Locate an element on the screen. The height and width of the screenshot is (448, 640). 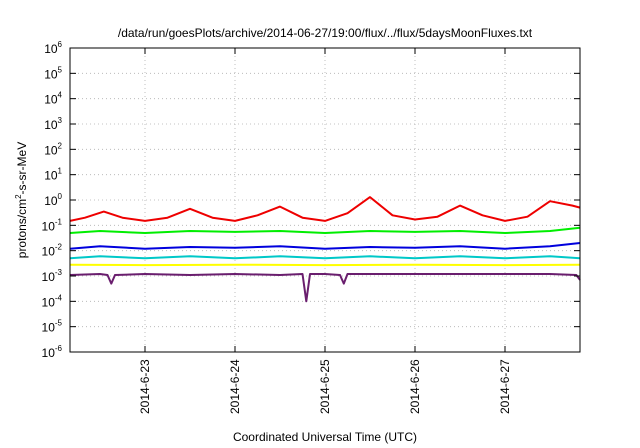
y-tick-label: 10⁻⁶ is located at coordinates (52, 352).